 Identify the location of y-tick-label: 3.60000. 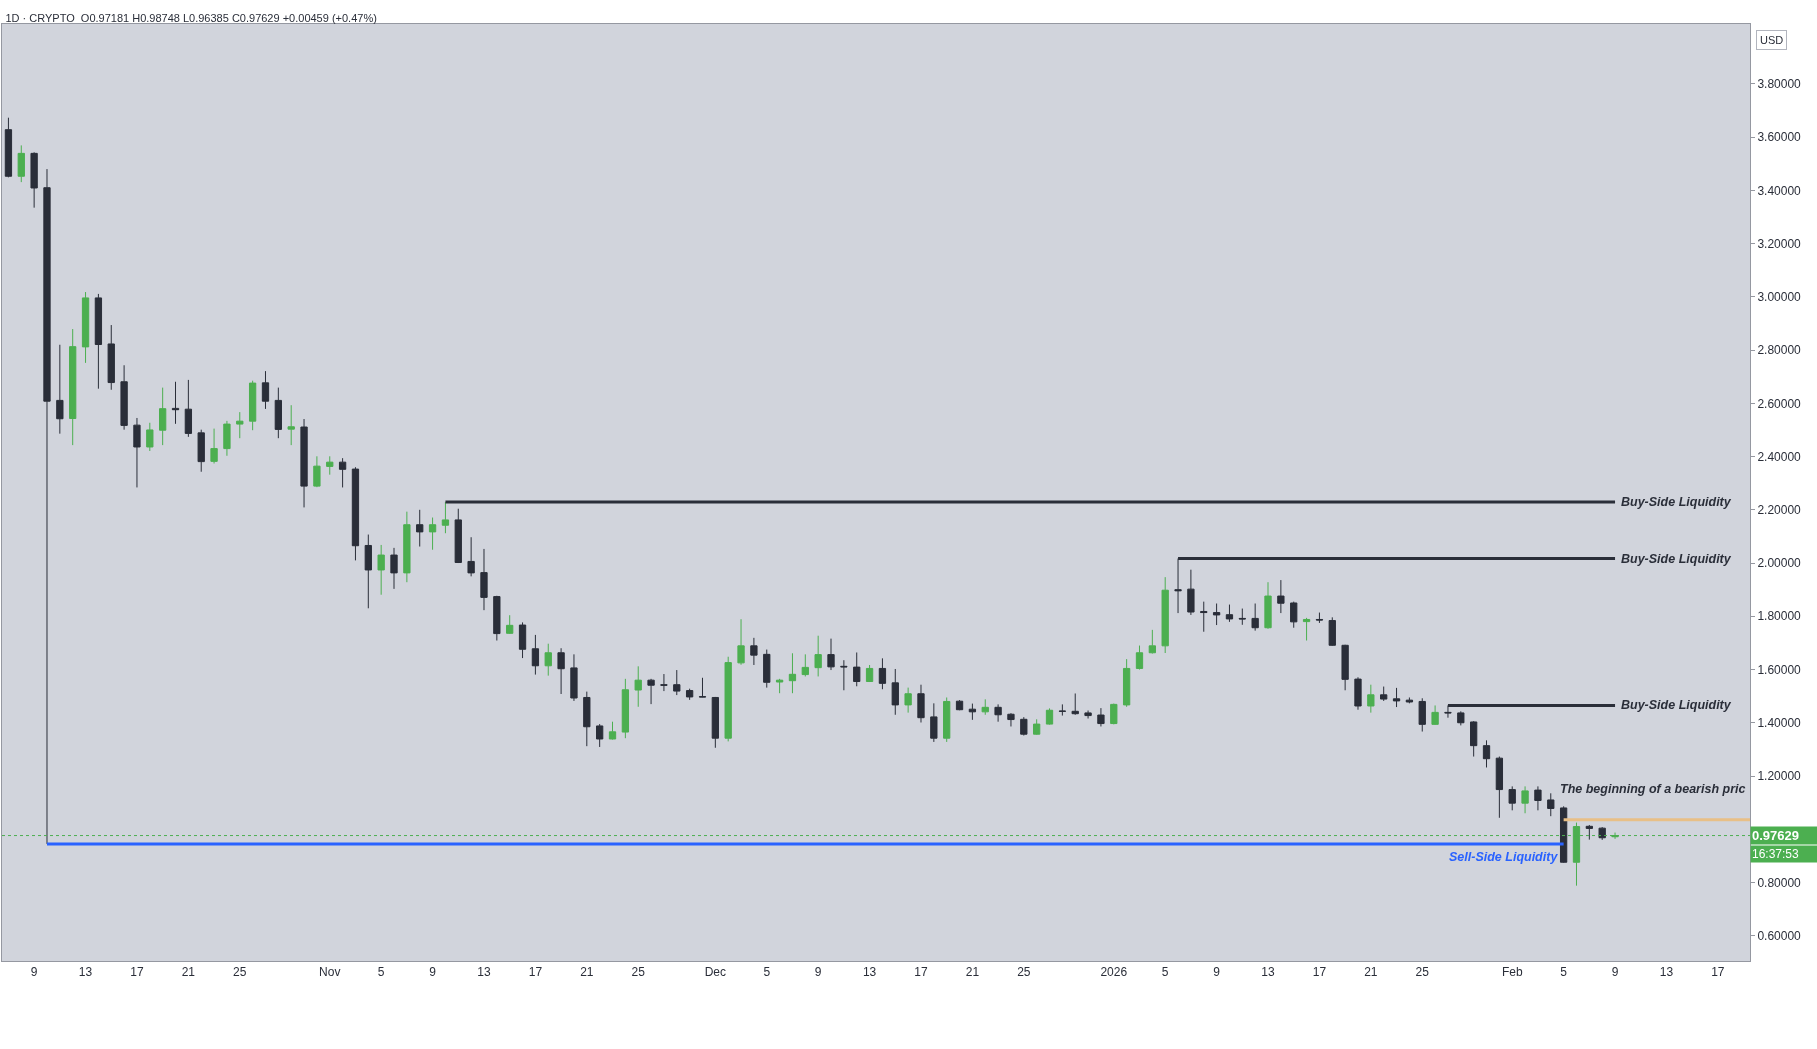
(1779, 137).